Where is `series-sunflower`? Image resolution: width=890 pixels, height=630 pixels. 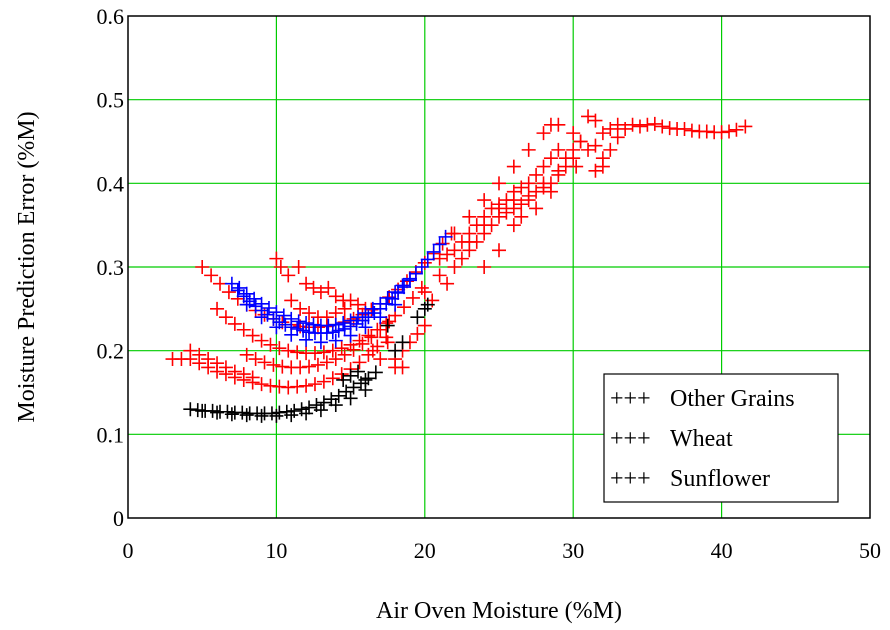
series-sunflower is located at coordinates (309, 360).